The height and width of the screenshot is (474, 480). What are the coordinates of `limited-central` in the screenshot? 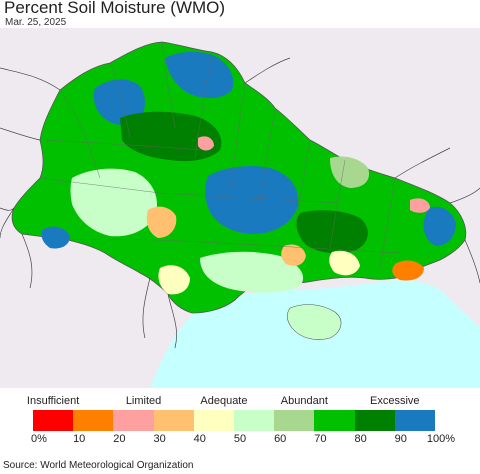 It's located at (161, 222).